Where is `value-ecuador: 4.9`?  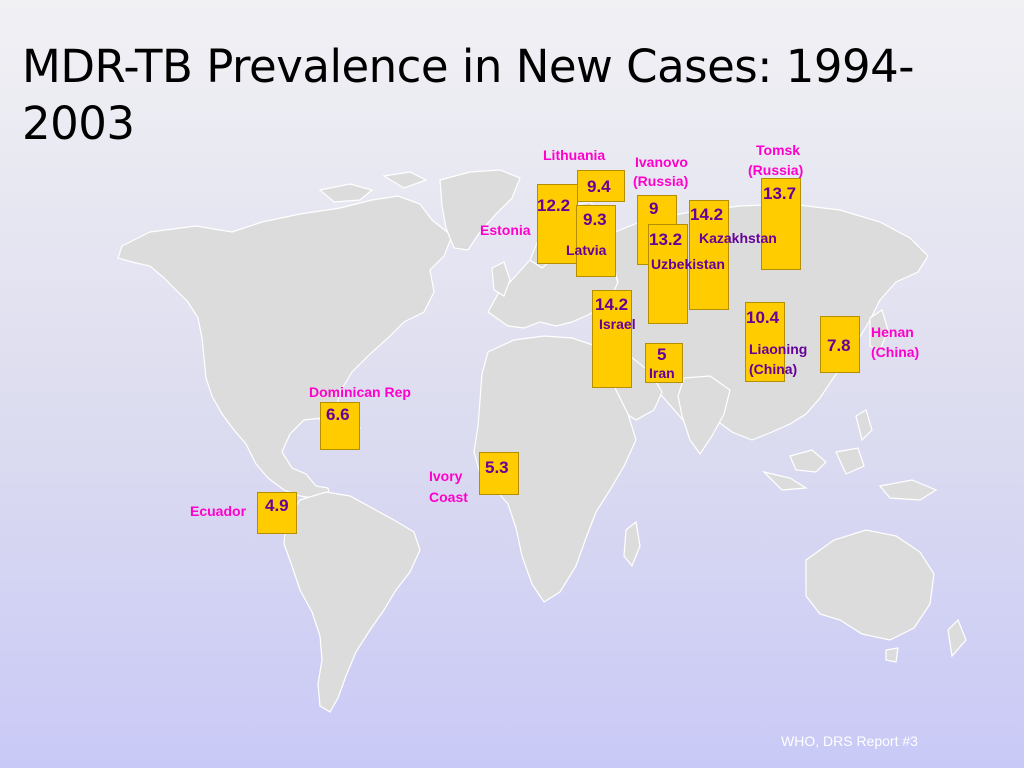
value-ecuador: 4.9 is located at coordinates (277, 505).